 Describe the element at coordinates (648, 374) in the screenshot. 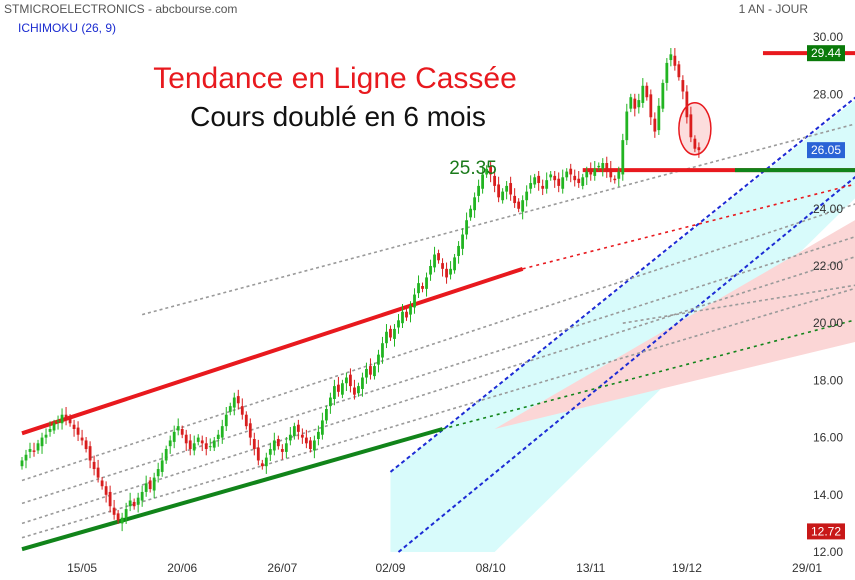

I see `rising-support-ext-line` at that location.